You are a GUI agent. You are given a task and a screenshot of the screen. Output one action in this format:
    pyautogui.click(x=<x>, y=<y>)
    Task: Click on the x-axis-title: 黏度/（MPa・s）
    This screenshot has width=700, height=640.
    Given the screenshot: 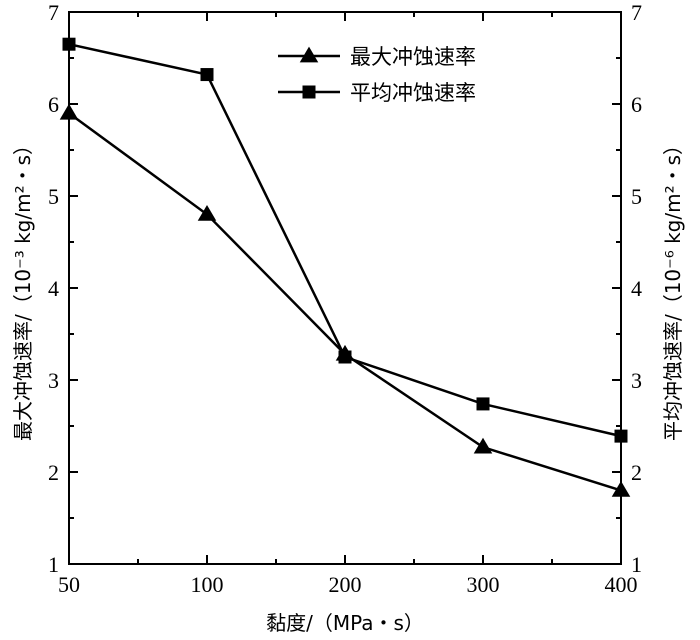 What is the action you would take?
    pyautogui.click(x=345, y=623)
    